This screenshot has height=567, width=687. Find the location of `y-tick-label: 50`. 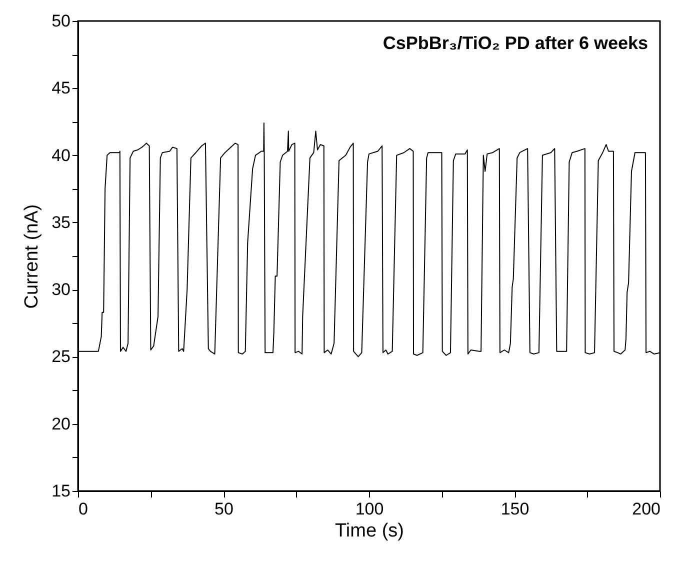

y-tick-label: 50 is located at coordinates (61, 21).